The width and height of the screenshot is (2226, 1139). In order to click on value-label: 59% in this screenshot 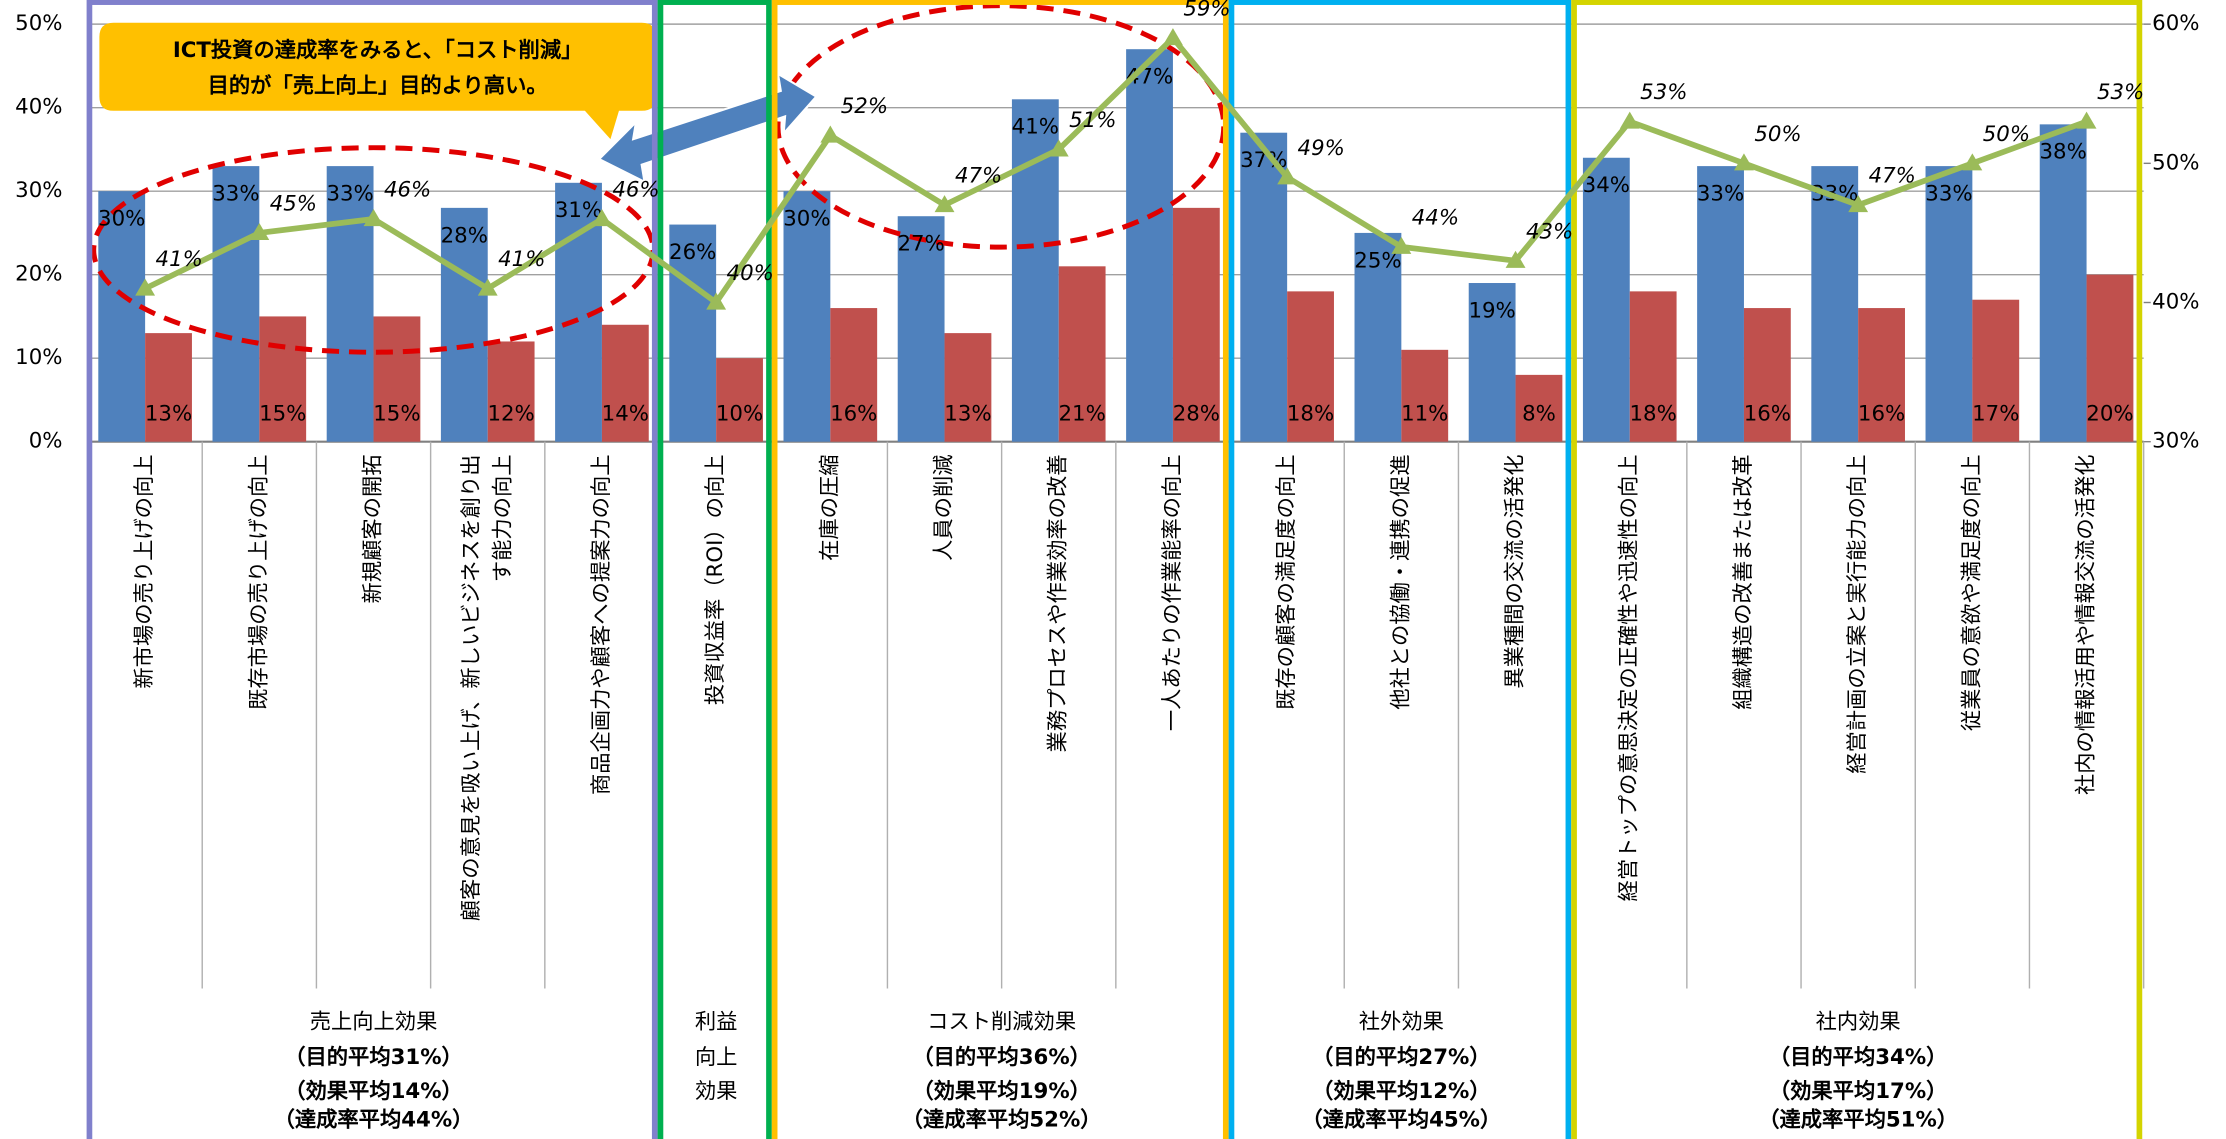, I will do `click(1206, 11)`.